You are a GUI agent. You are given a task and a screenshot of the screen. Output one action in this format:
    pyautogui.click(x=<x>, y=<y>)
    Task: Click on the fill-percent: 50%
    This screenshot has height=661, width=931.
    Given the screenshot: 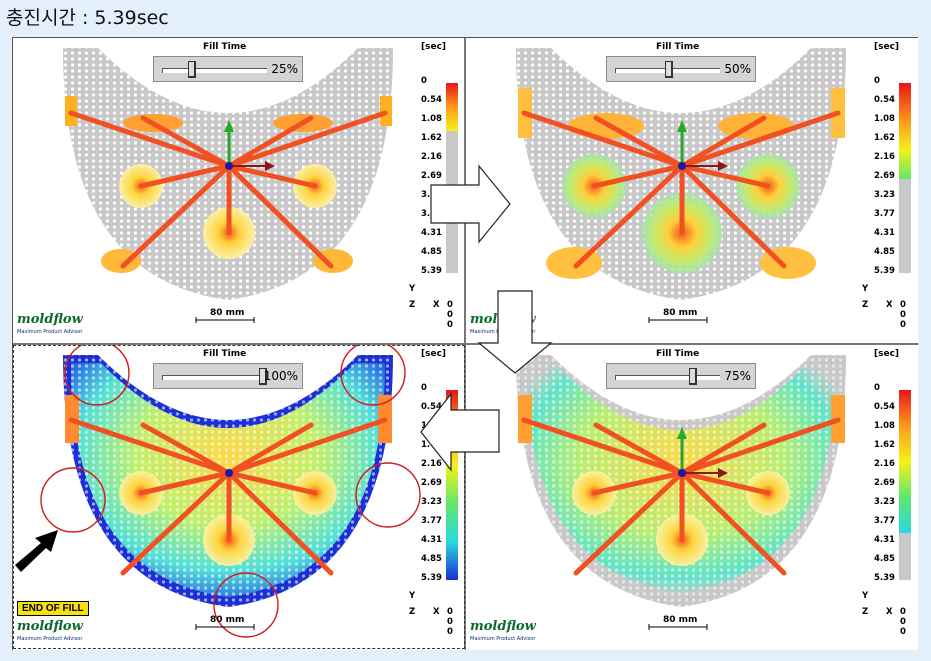 What is the action you would take?
    pyautogui.click(x=737, y=69)
    